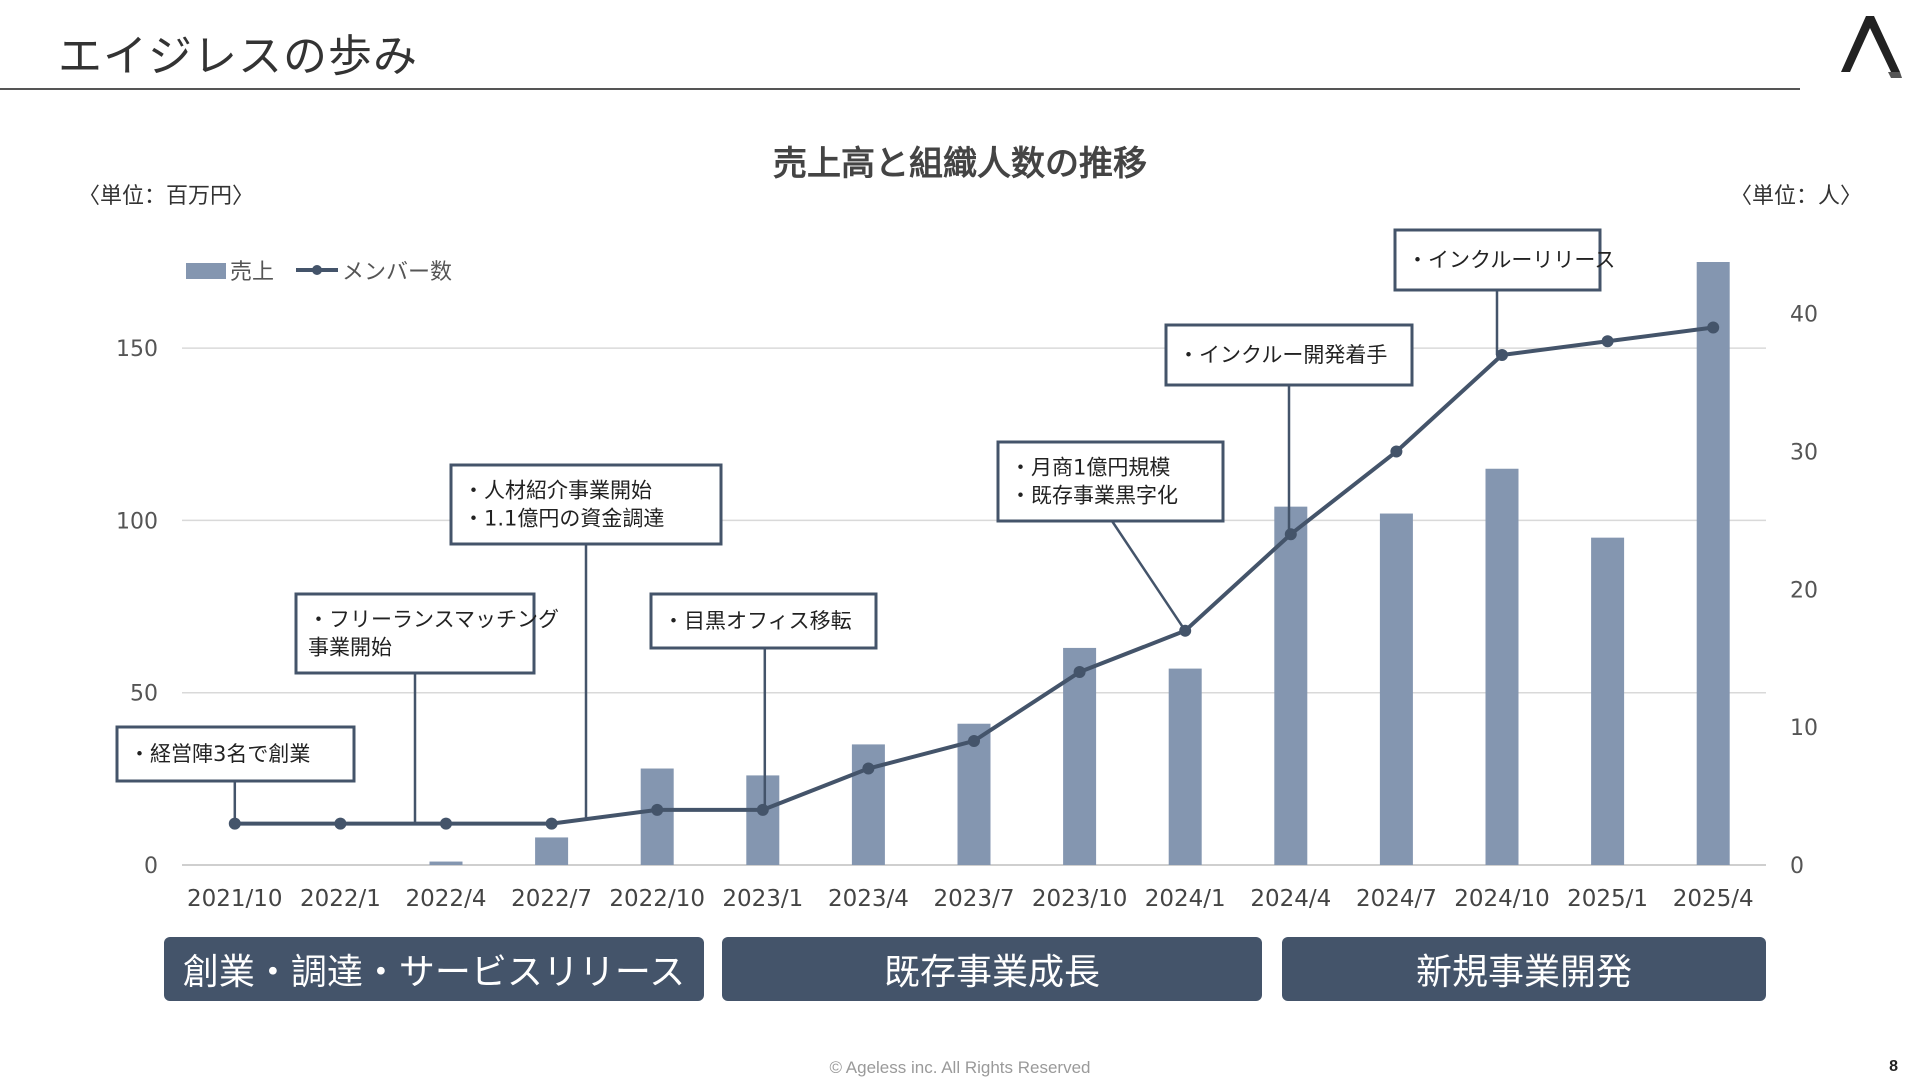  What do you see at coordinates (868, 899) in the screenshot?
I see `x-tick-label: 2023/4` at bounding box center [868, 899].